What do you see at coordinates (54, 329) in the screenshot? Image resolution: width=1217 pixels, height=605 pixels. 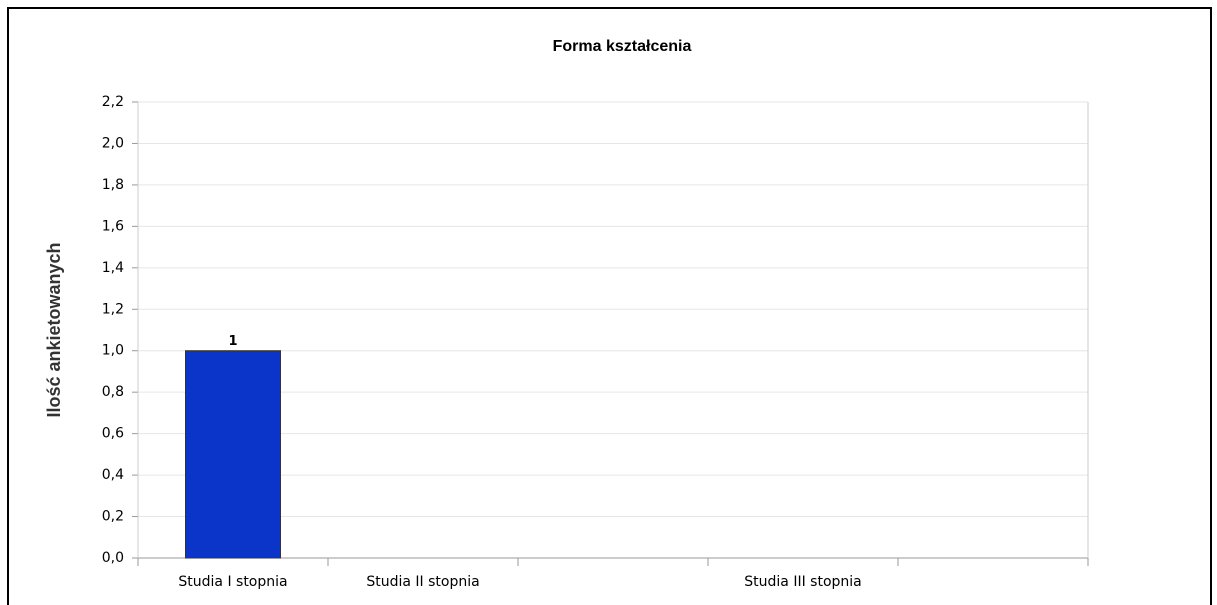 I see `y-axis-label: Ilość ankietowanych` at bounding box center [54, 329].